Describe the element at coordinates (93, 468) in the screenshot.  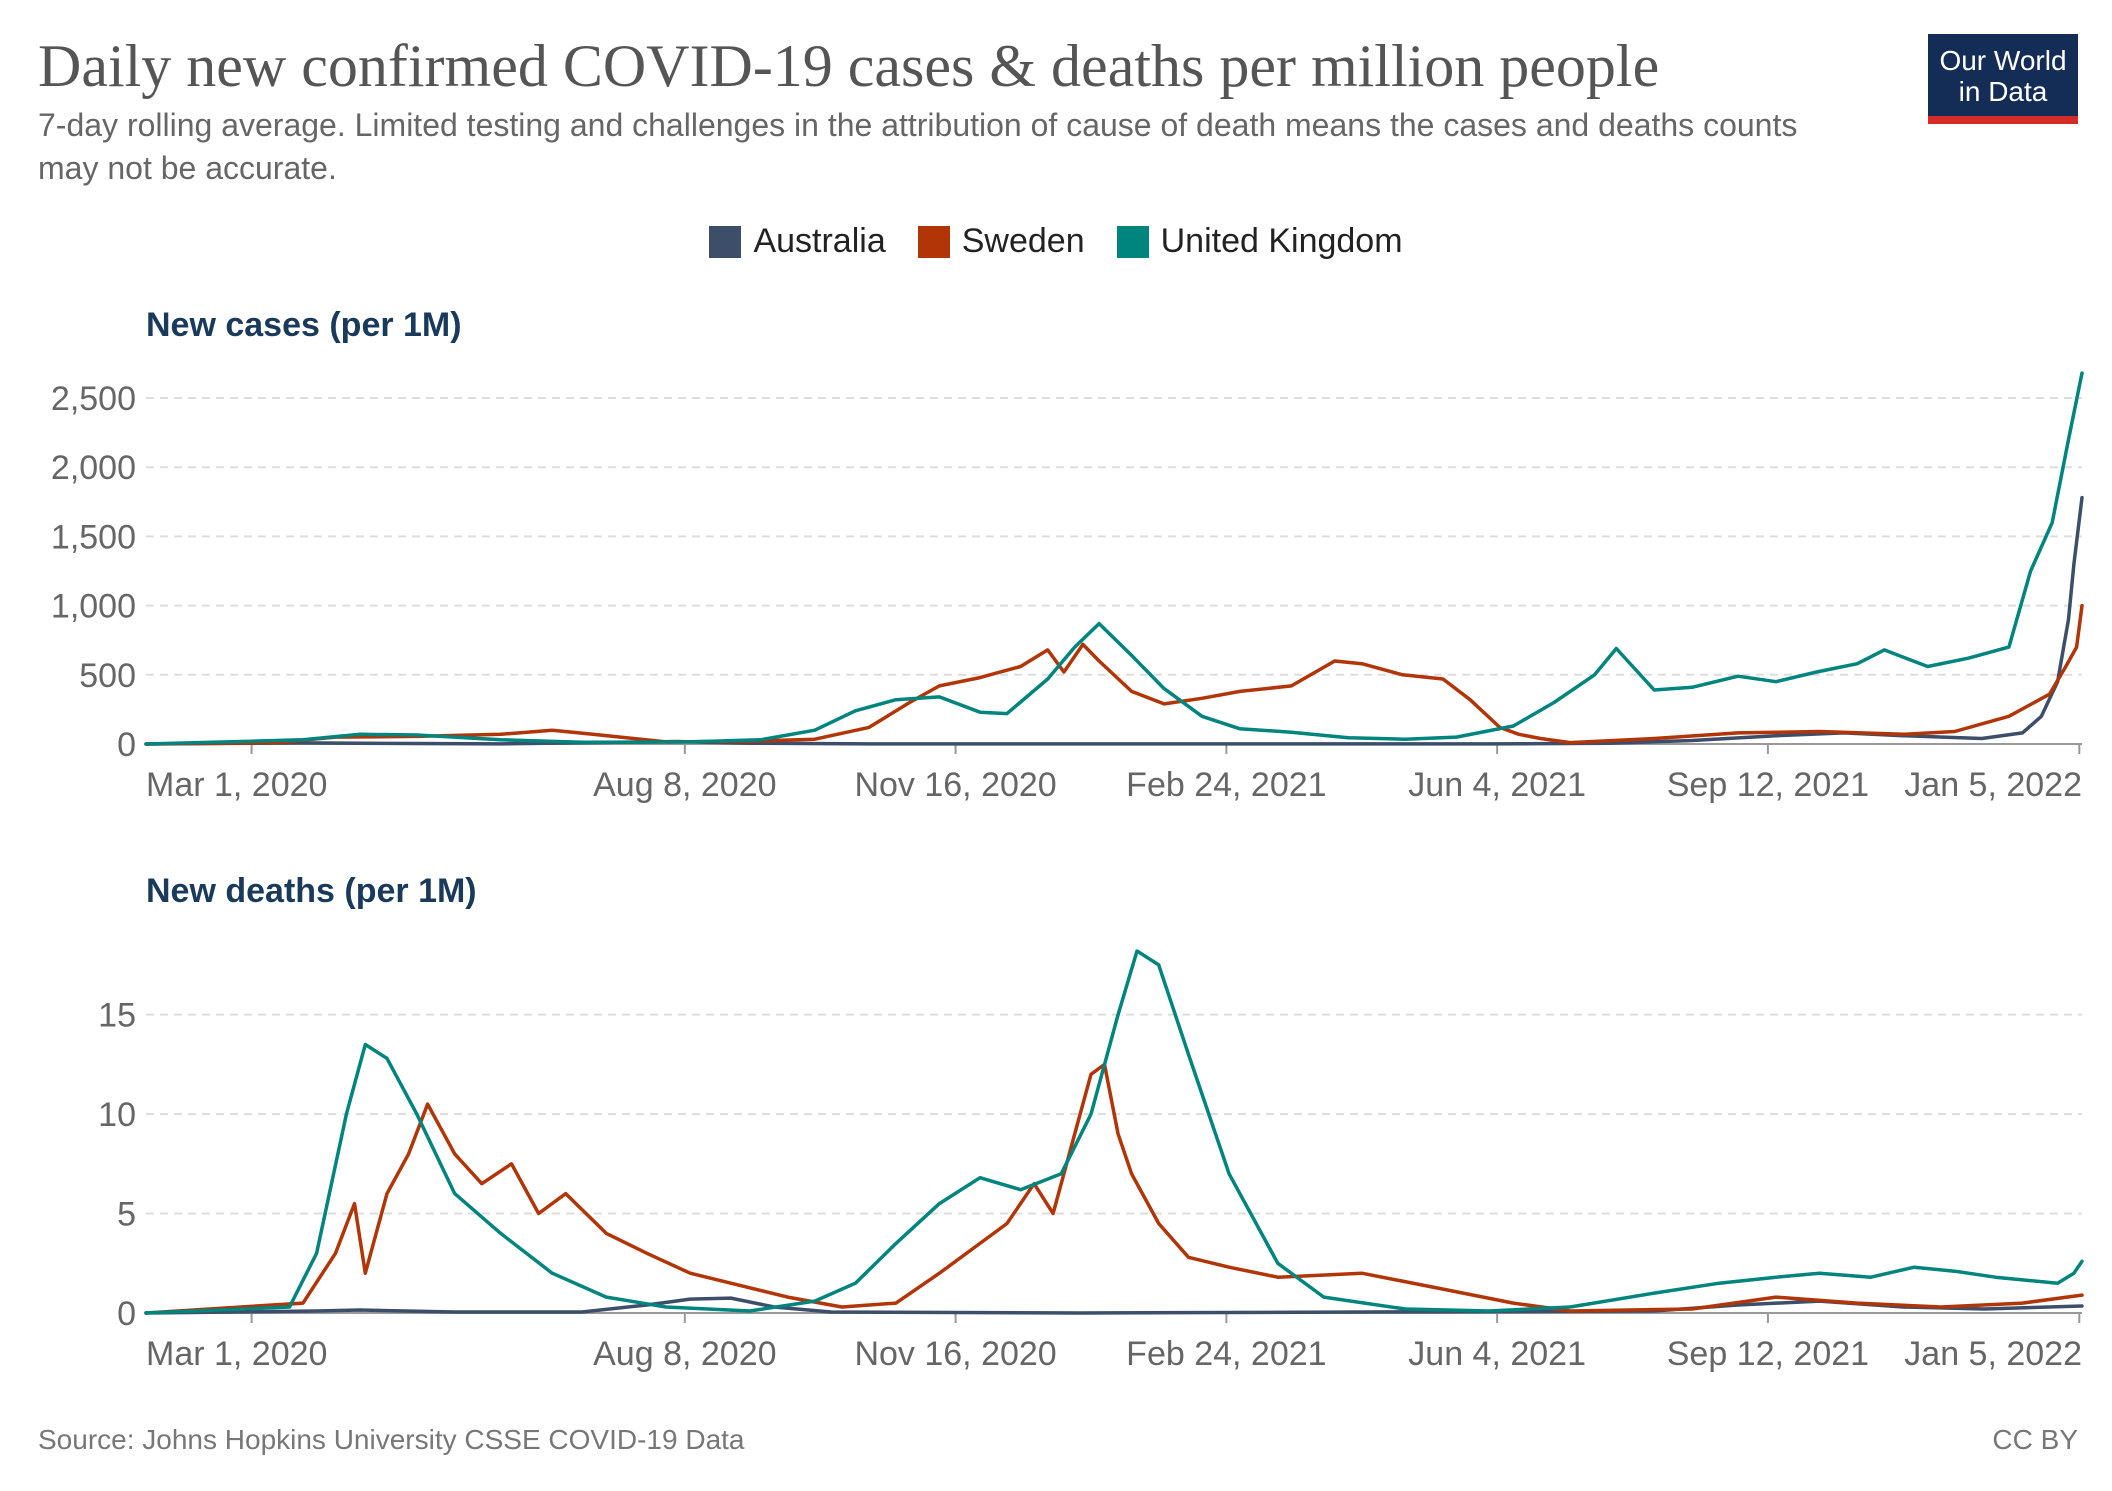
I see `y-tick-label: 2,000` at that location.